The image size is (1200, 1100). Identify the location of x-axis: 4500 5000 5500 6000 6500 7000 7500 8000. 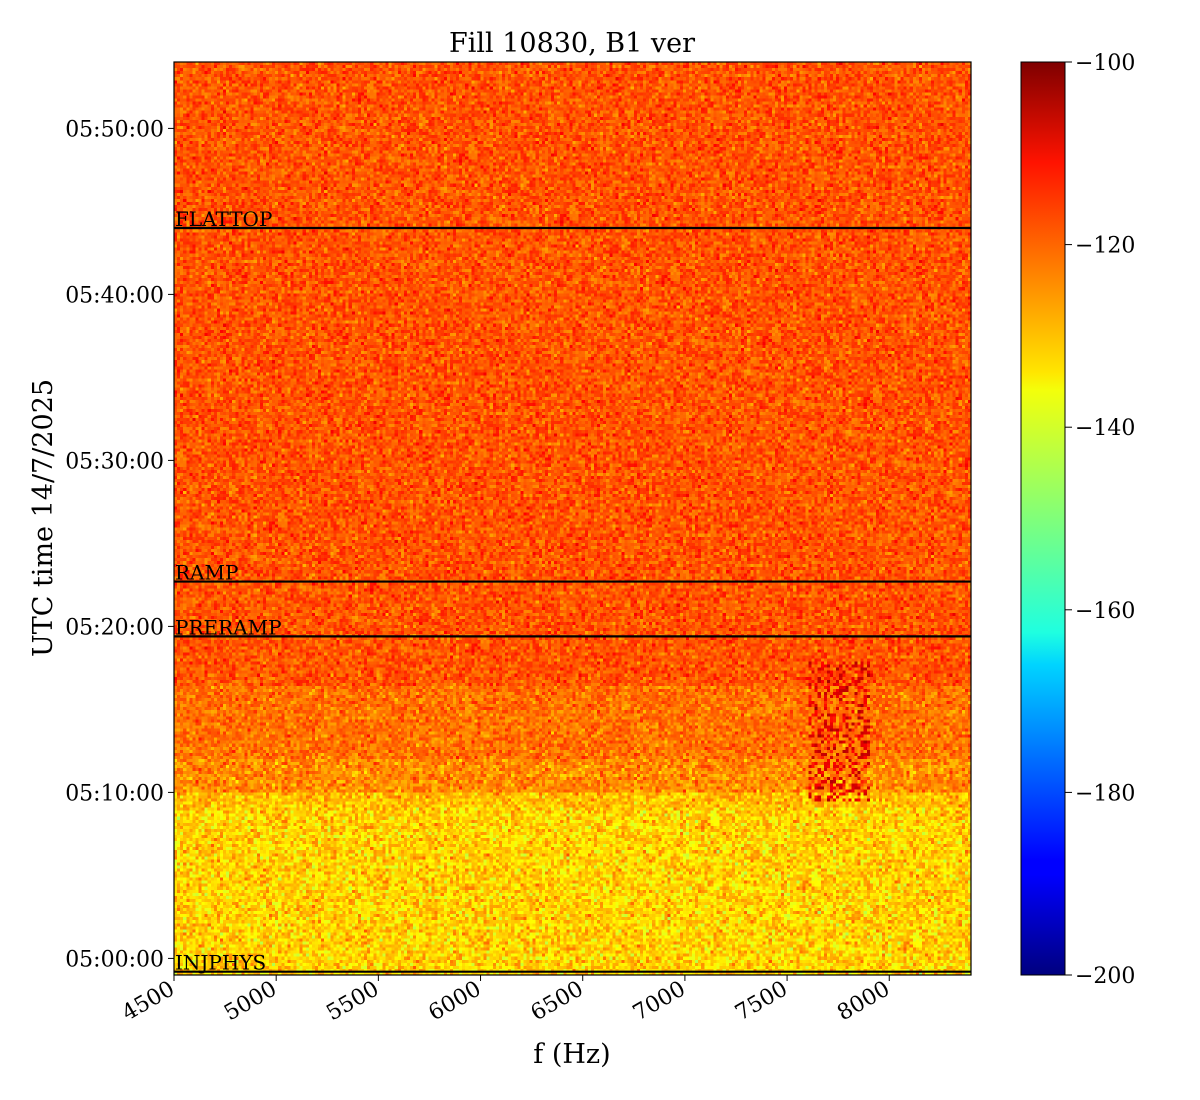
(506, 1000).